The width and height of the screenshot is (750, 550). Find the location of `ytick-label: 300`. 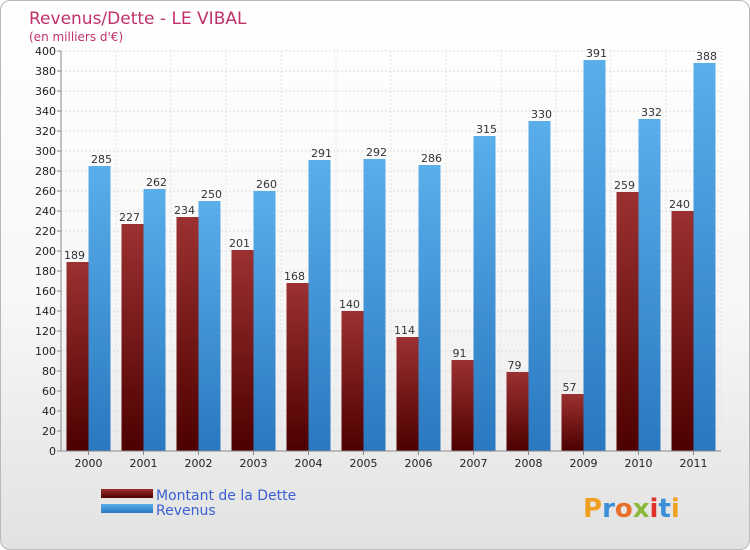

ytick-label: 300 is located at coordinates (45, 151).